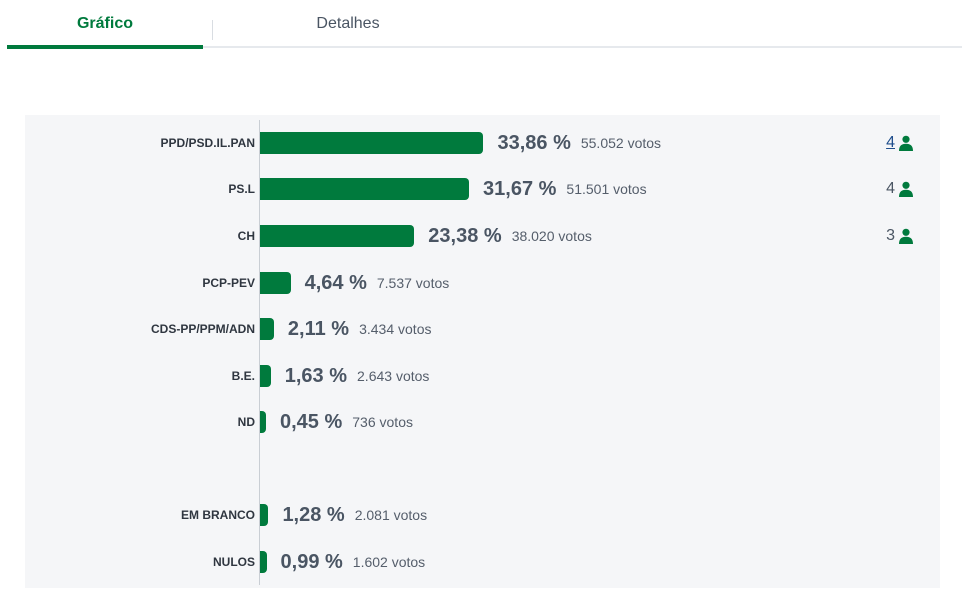 Image resolution: width=962 pixels, height=612 pixels. Describe the element at coordinates (465, 235) in the screenshot. I see `percent-label: 23,38 %` at that location.